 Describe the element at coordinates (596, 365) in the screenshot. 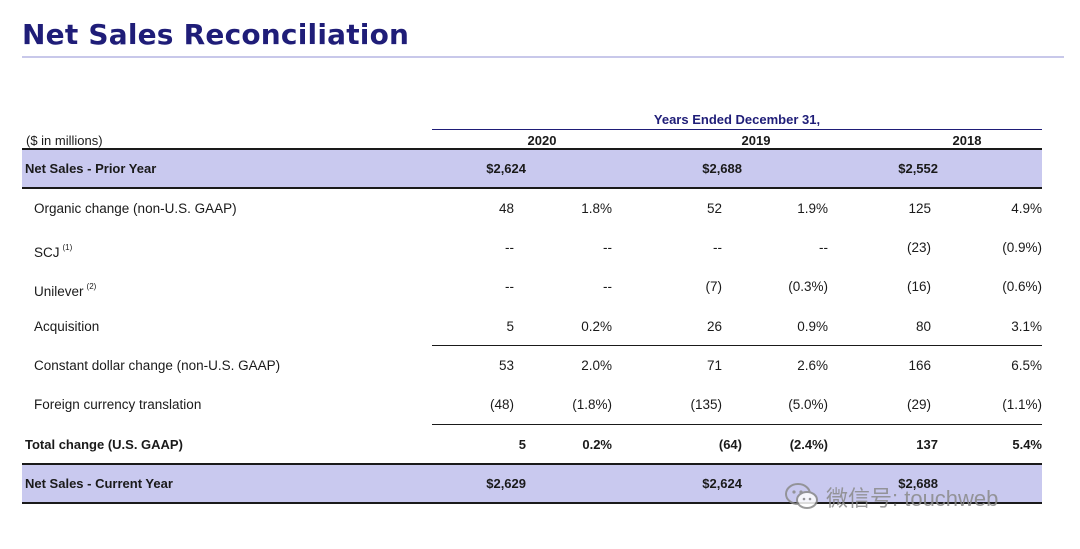

I see `cell-2020-pct: 2.0%` at that location.